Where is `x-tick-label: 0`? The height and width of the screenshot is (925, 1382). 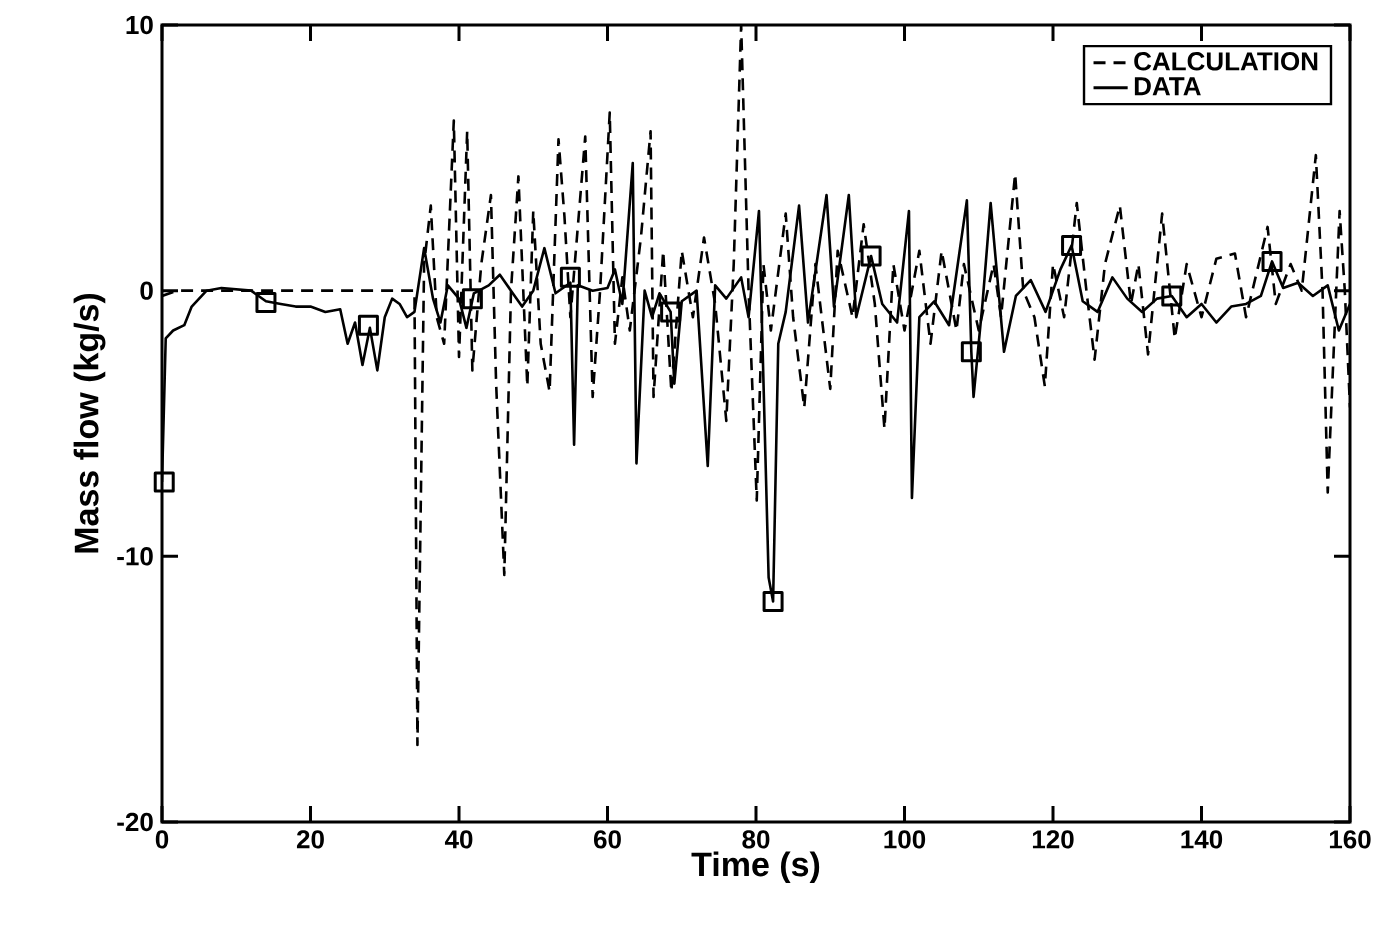 x-tick-label: 0 is located at coordinates (162, 839).